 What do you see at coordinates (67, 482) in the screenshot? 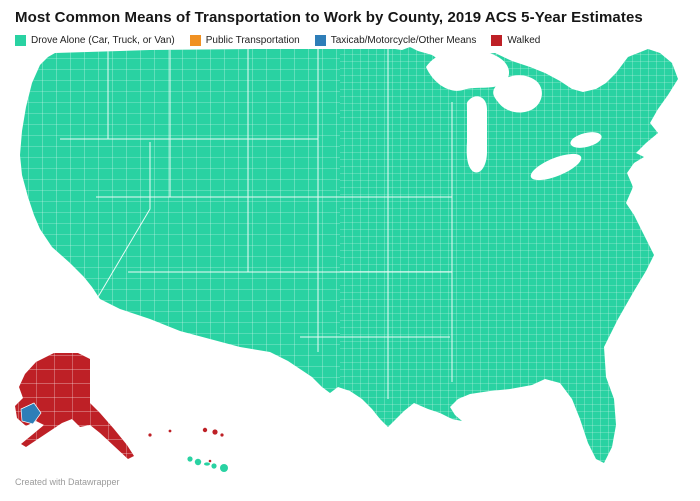
I see `datawrapper-credit-link: Created with Datawrapper` at bounding box center [67, 482].